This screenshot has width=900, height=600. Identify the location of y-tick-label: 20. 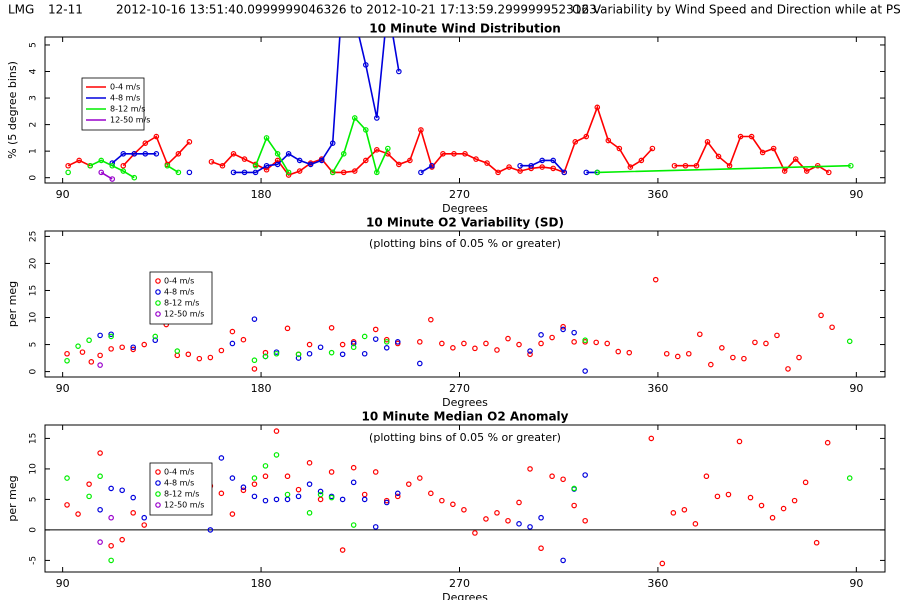
(34, 263).